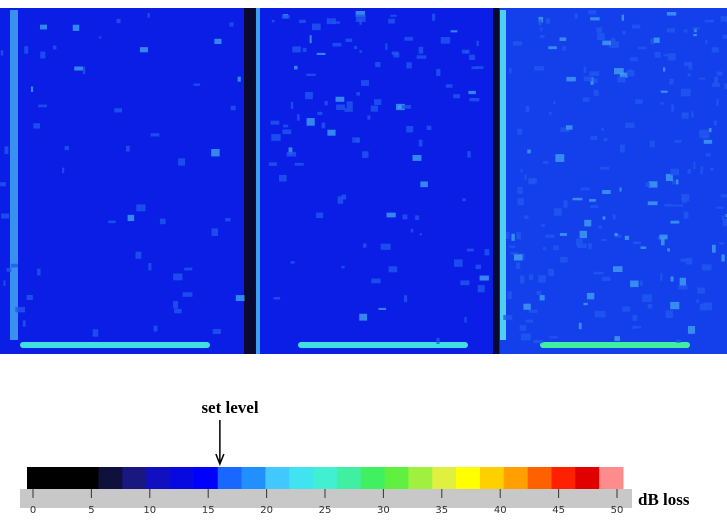  Describe the element at coordinates (115, 345) in the screenshot. I see `bottom-strip` at that location.